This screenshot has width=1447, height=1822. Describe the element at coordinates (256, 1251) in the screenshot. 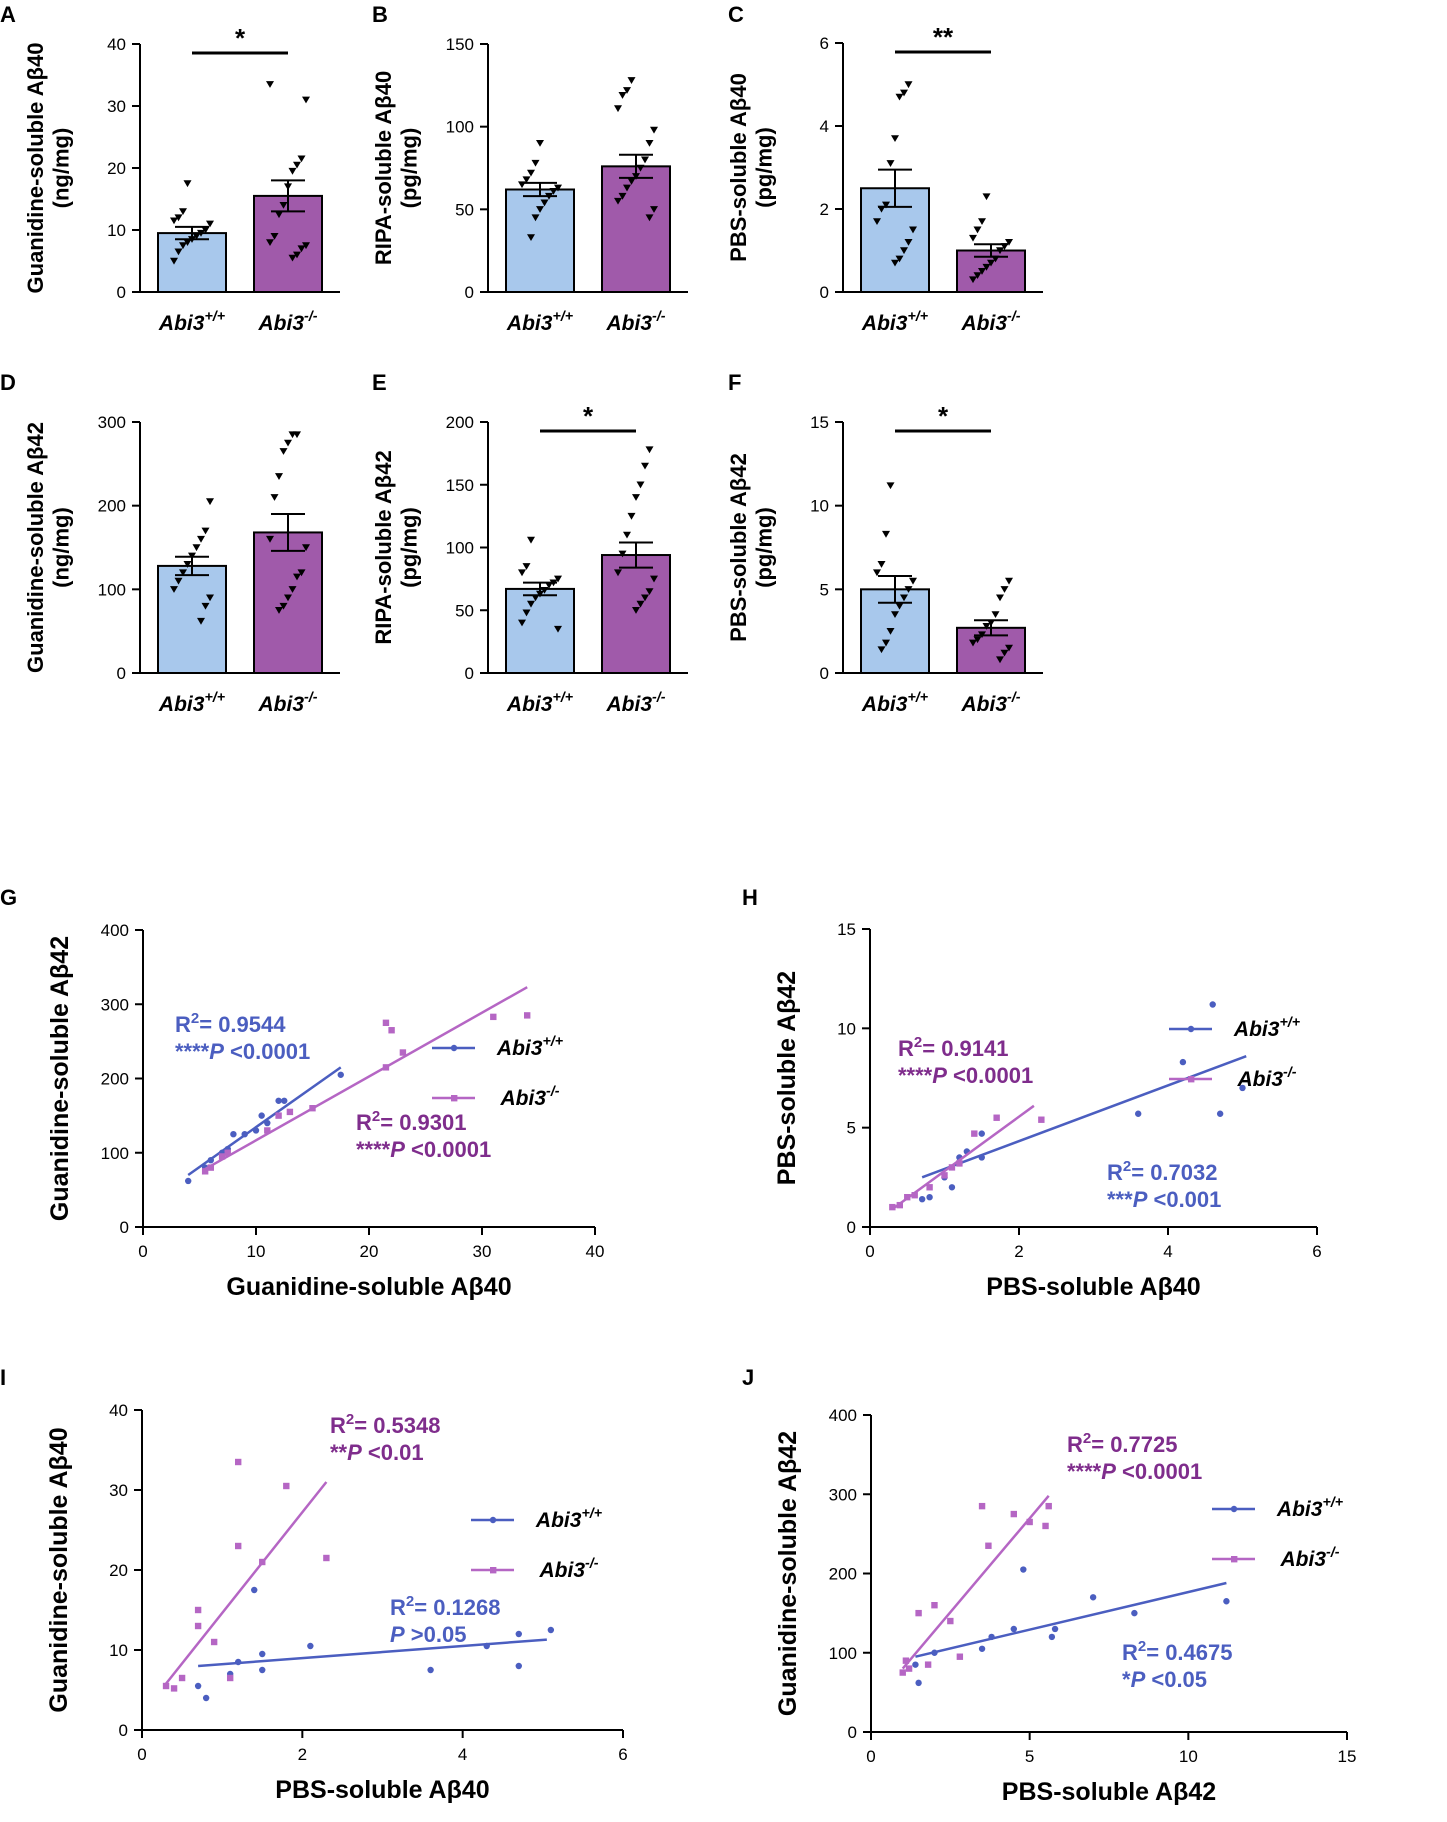

I see `x-tick-label: 10` at that location.